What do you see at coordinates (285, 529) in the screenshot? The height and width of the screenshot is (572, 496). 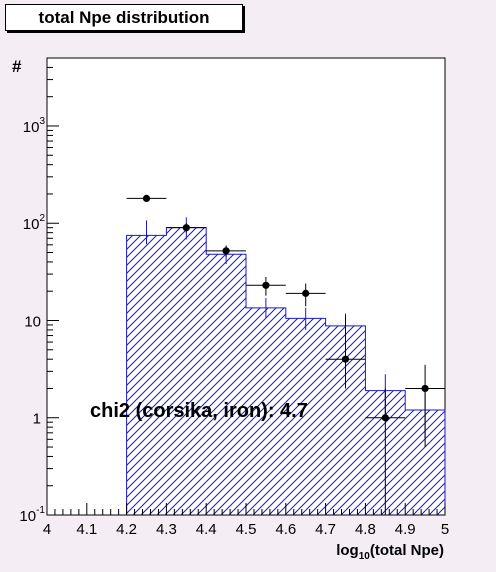 I see `x-tick-label: 4.6` at bounding box center [285, 529].